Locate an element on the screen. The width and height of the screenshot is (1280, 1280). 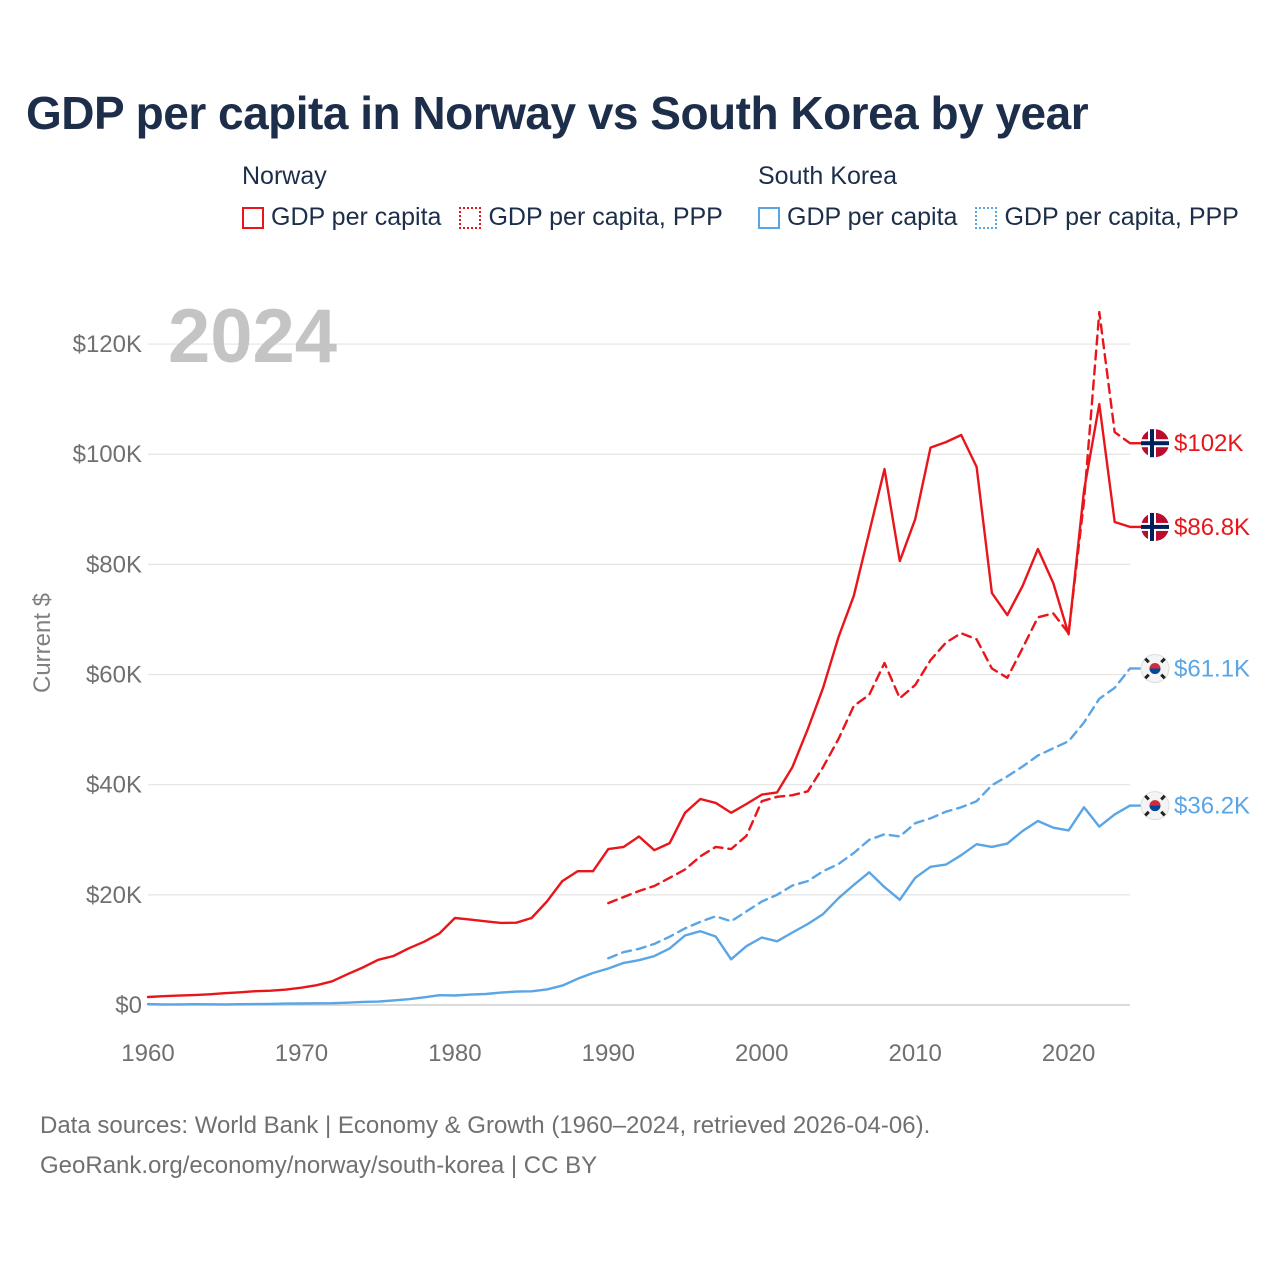
year-label: 2024 is located at coordinates (252, 336).